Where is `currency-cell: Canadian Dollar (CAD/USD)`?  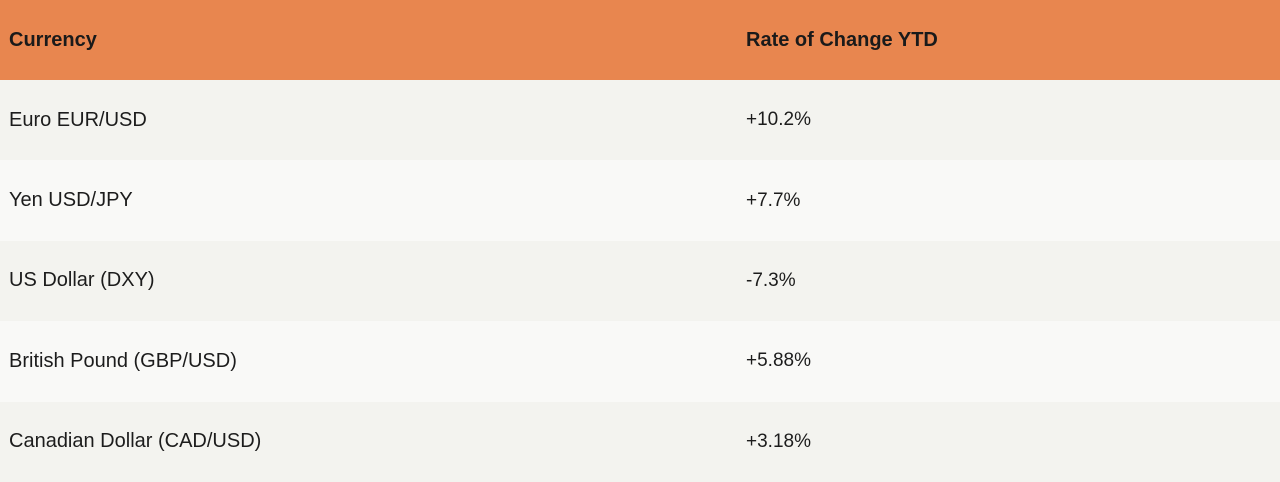 currency-cell: Canadian Dollar (CAD/USD) is located at coordinates (135, 441).